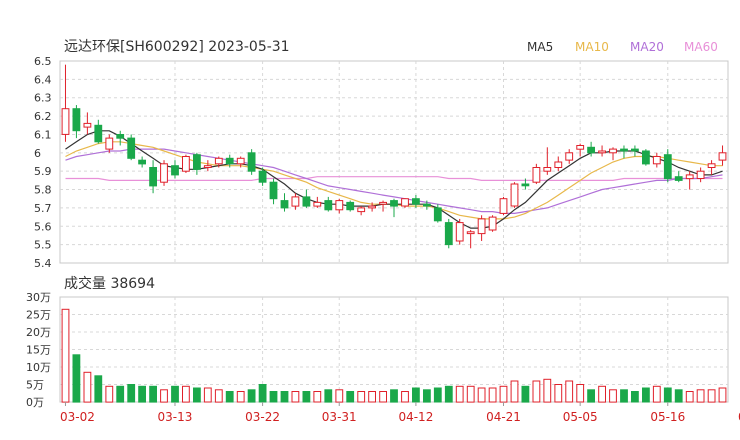  I want to click on legend: MA5 MA10 MA20 MA60, so click(622, 47).